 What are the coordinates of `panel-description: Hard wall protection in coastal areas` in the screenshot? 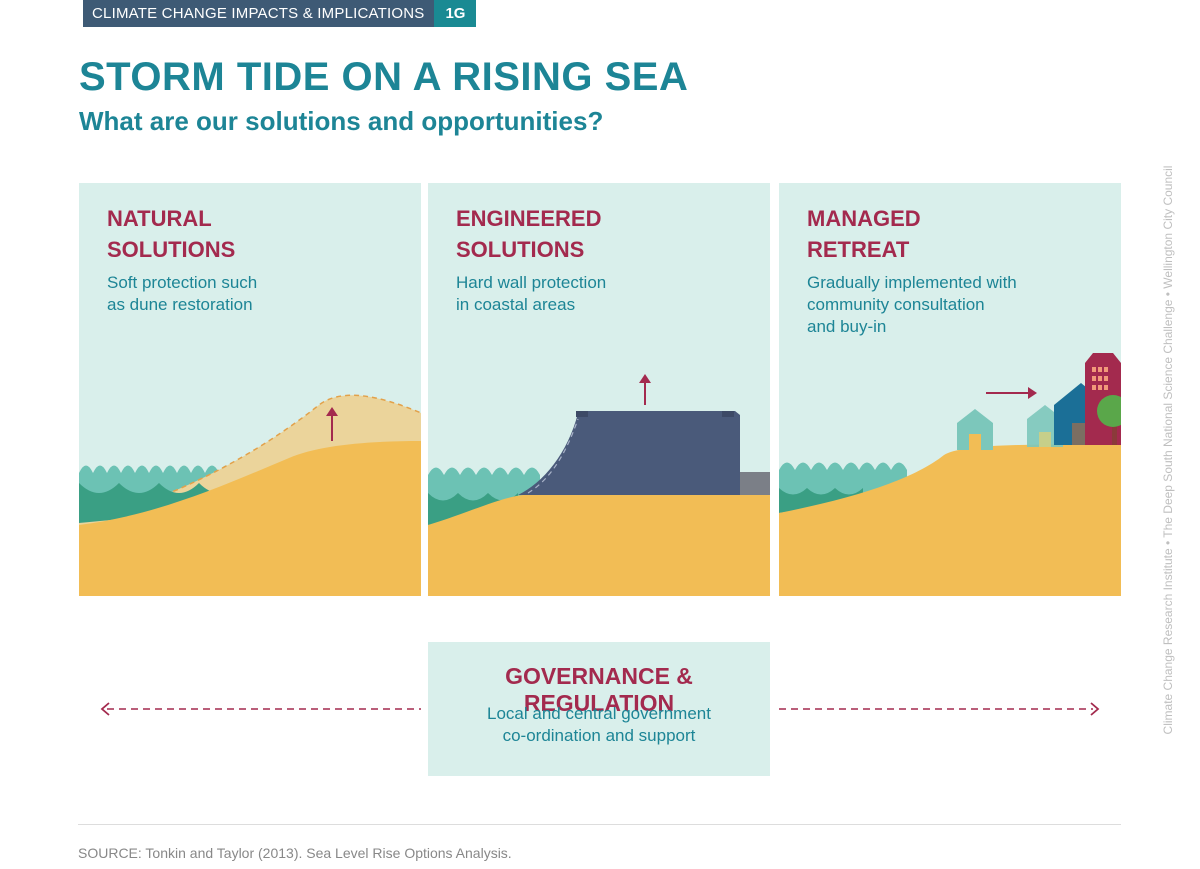 It's located at (531, 293).